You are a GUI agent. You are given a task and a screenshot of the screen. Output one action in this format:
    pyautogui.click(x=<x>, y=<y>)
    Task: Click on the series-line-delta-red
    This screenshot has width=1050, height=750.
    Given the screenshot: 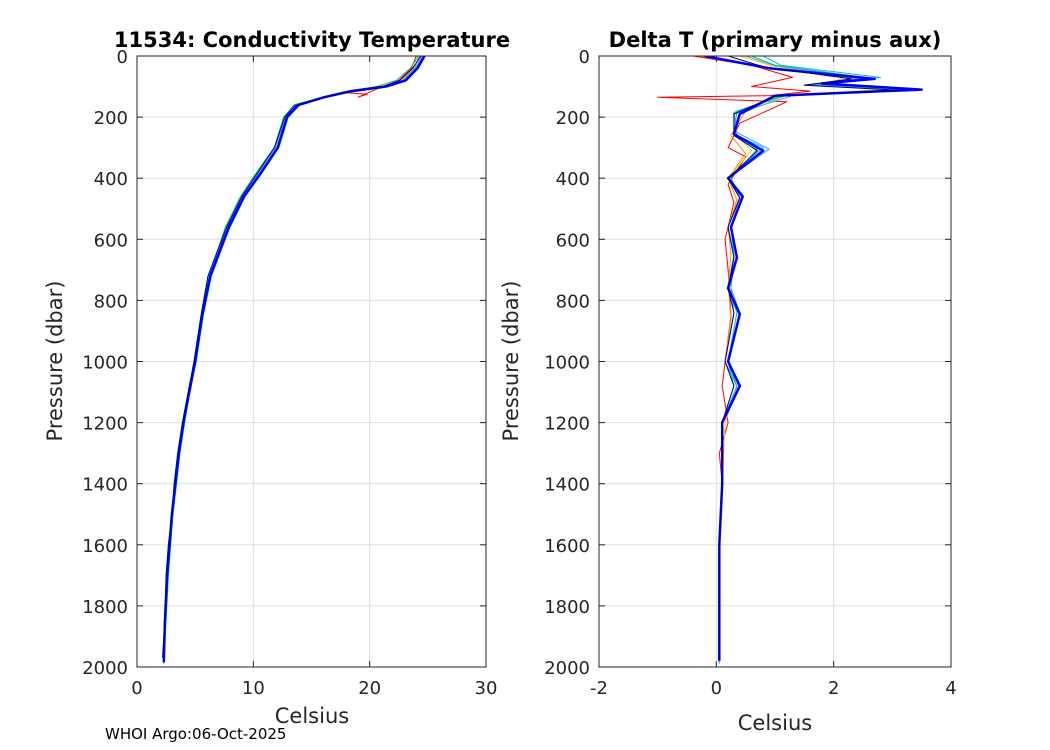 What is the action you would take?
    pyautogui.click(x=734, y=358)
    